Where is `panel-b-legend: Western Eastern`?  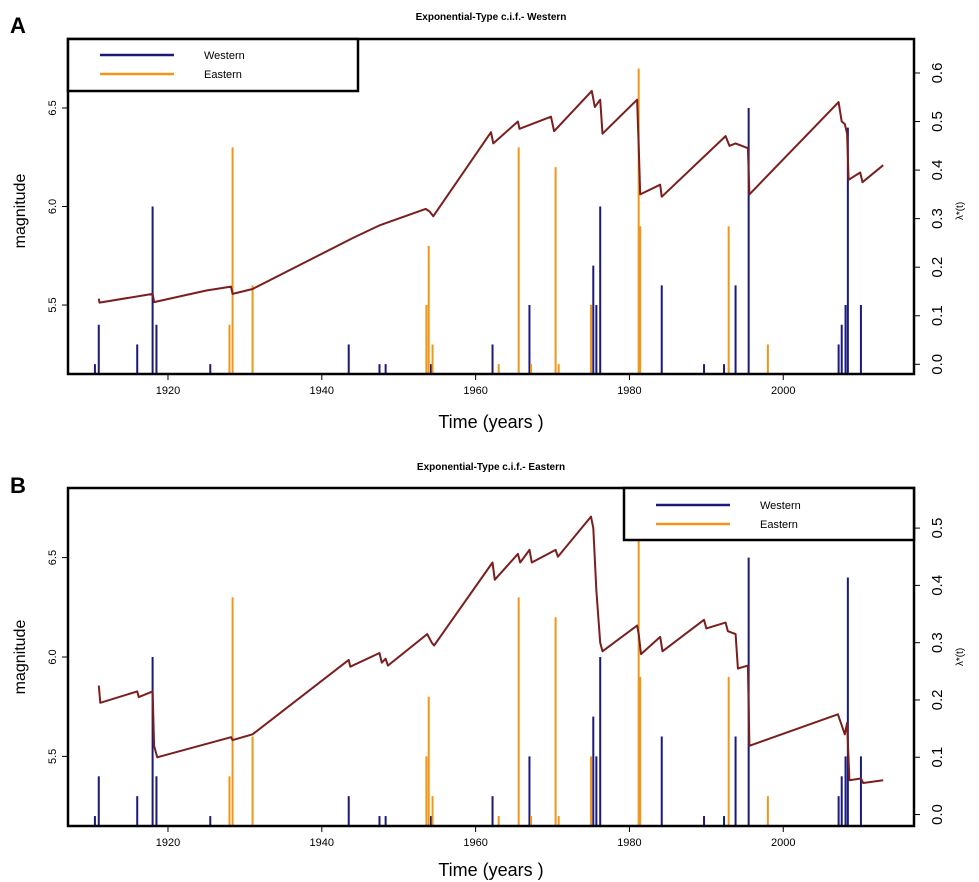 panel-b-legend: Western Eastern is located at coordinates (769, 514).